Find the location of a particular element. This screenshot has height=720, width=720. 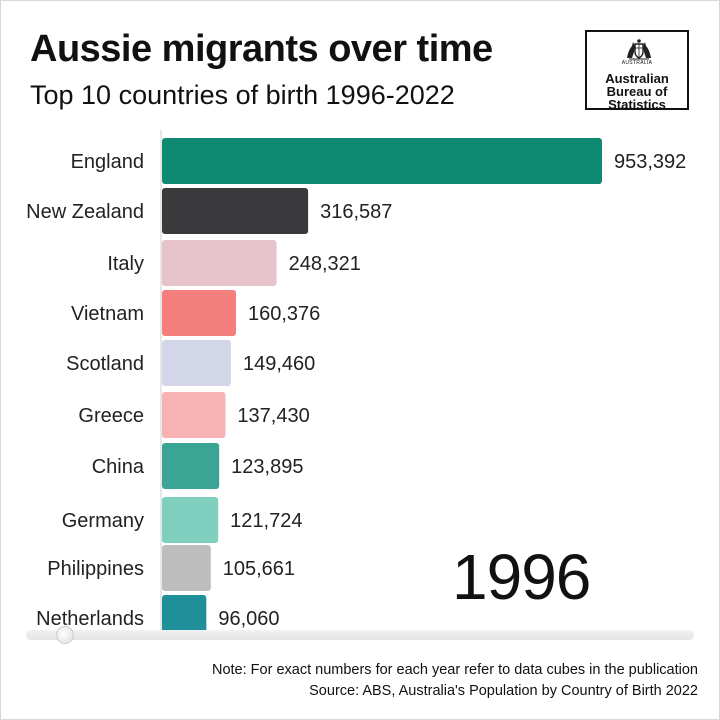

chart-subtitle: Top 10 countries of birth 1996-2022 is located at coordinates (242, 95).